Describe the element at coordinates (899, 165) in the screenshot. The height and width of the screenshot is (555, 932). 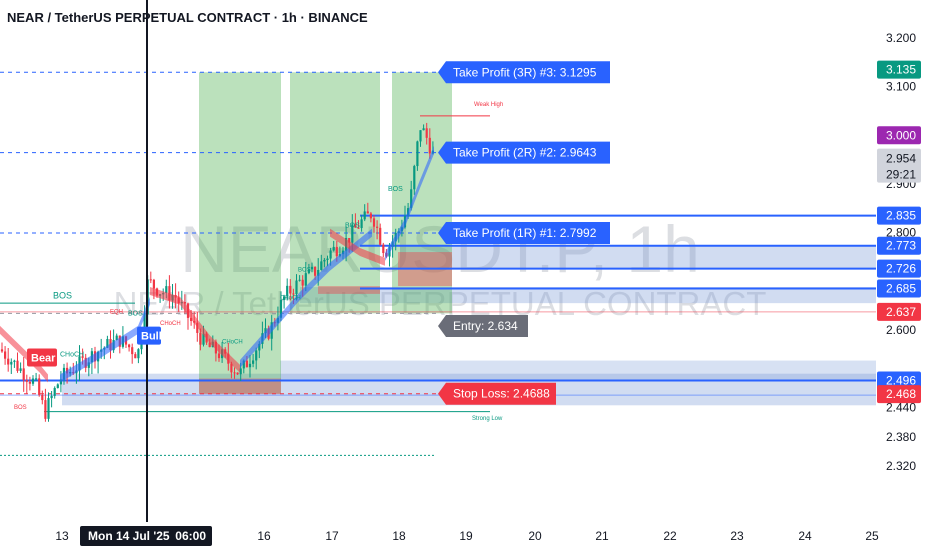
I see `current-price-tag` at that location.